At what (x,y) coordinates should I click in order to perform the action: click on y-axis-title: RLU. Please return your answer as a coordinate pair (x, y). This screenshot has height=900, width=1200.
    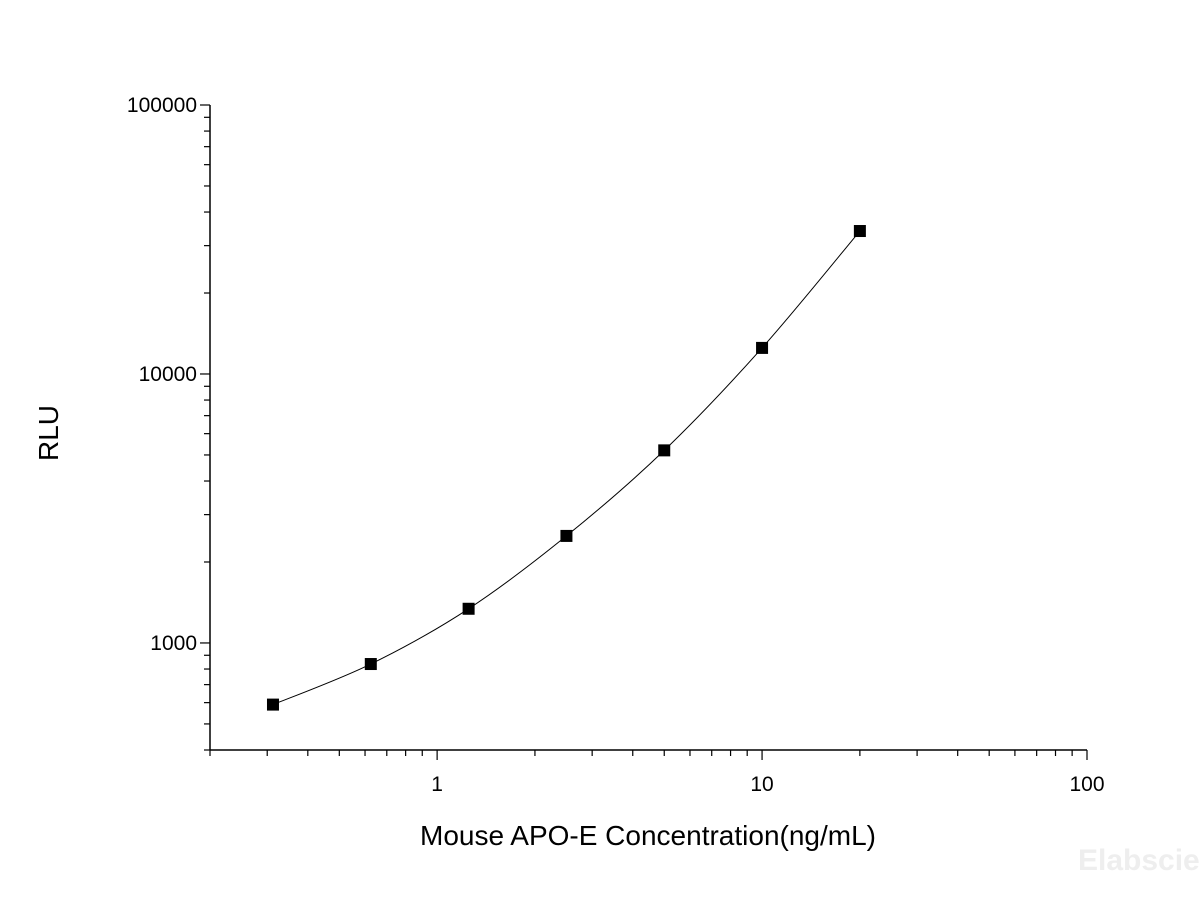
    Looking at the image, I should click on (48, 433).